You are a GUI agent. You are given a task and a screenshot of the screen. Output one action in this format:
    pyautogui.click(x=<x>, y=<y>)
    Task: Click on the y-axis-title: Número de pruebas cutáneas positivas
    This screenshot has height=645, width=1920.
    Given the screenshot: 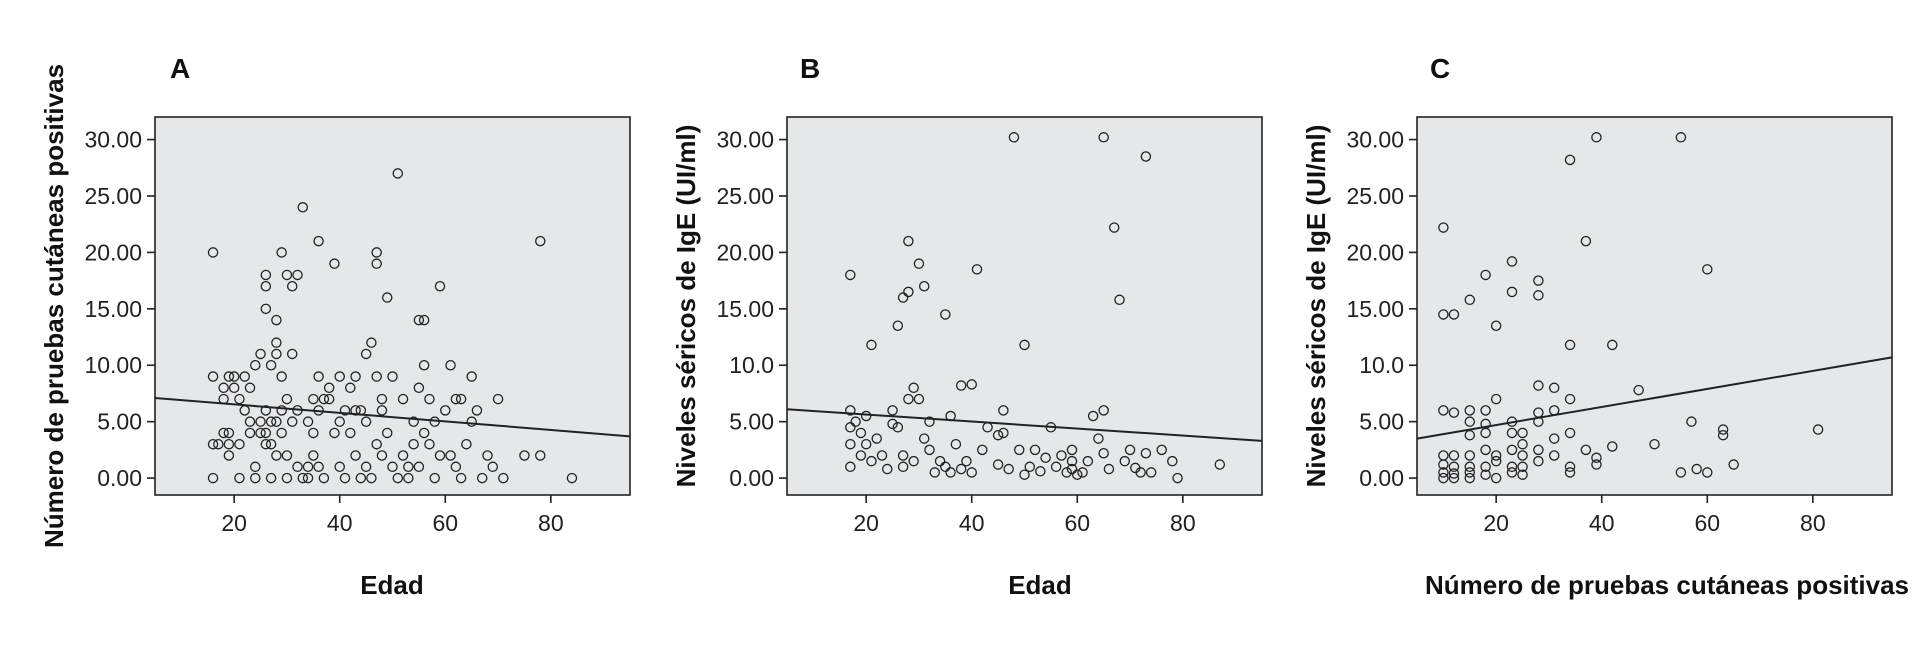 What is the action you would take?
    pyautogui.click(x=54, y=306)
    